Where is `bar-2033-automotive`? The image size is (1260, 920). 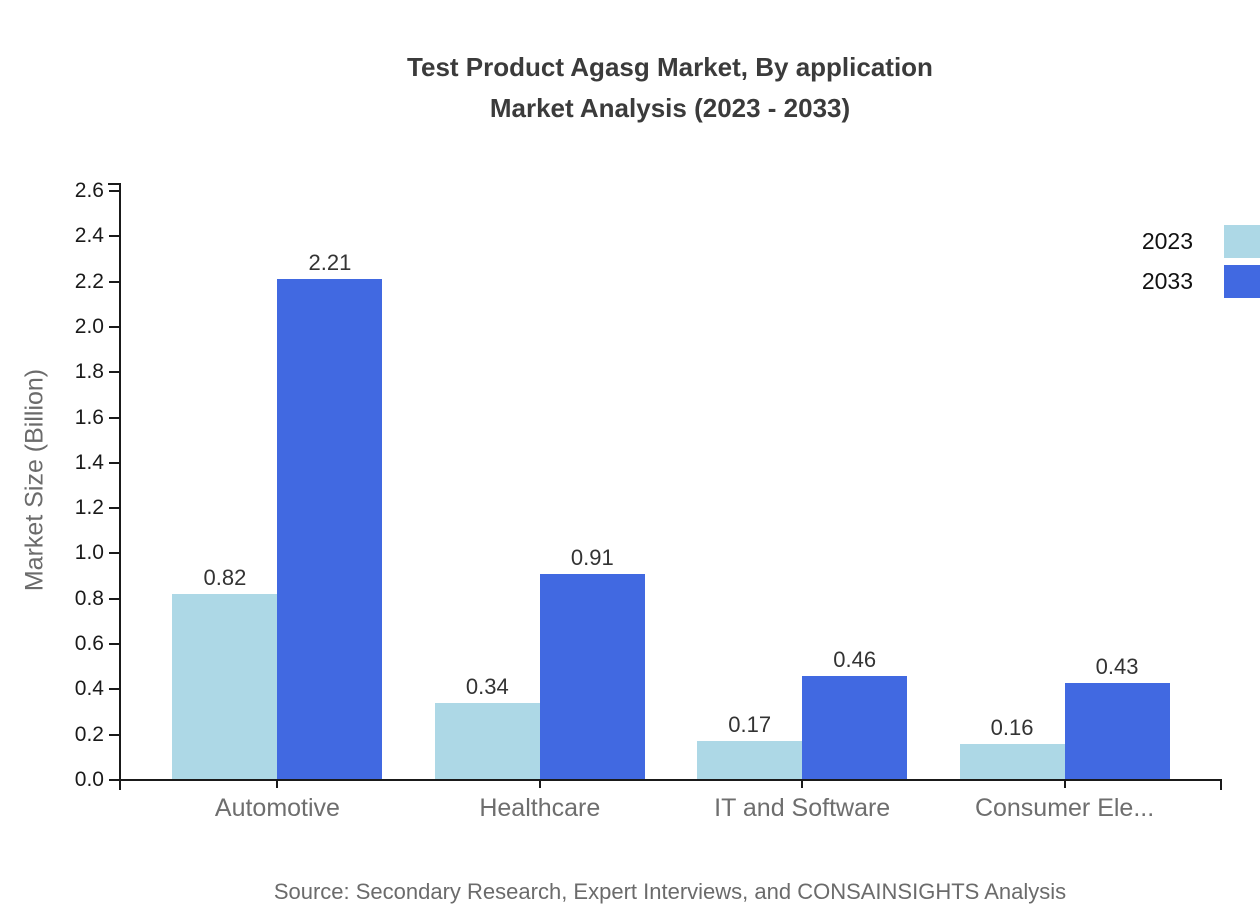
bar-2033-automotive is located at coordinates (330, 529).